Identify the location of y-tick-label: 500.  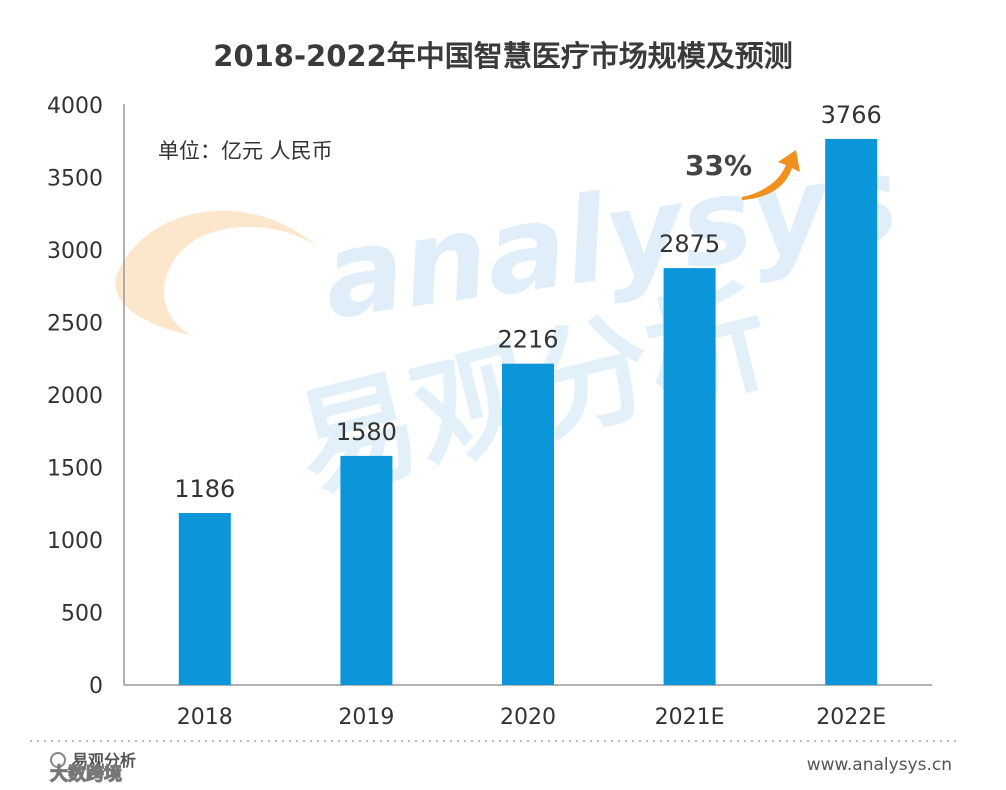
(82, 614).